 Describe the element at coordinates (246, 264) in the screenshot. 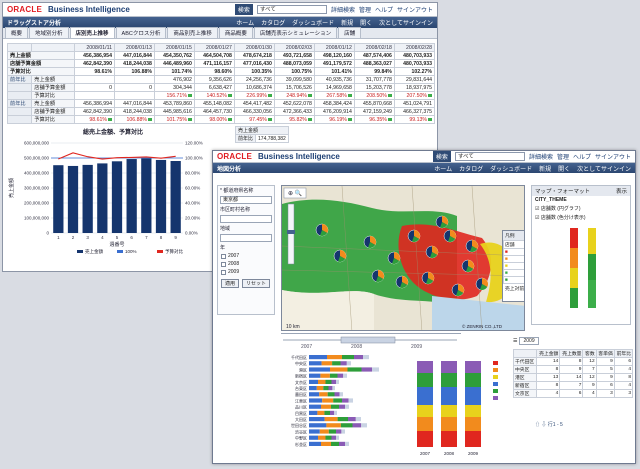

I see `year-checkbox-2008: 2008` at that location.